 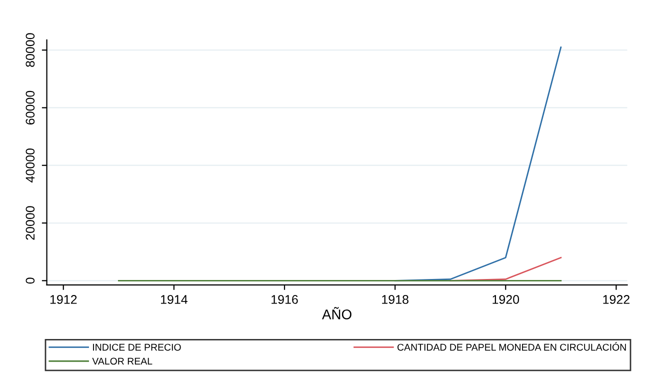 I want to click on x-tick-label: 1922, so click(x=616, y=299).